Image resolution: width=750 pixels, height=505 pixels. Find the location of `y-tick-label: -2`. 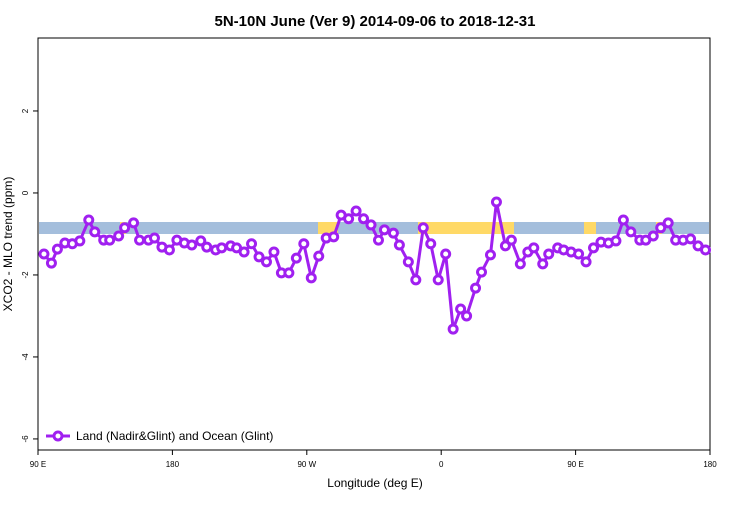

y-tick-label: -2 is located at coordinates (25, 275).